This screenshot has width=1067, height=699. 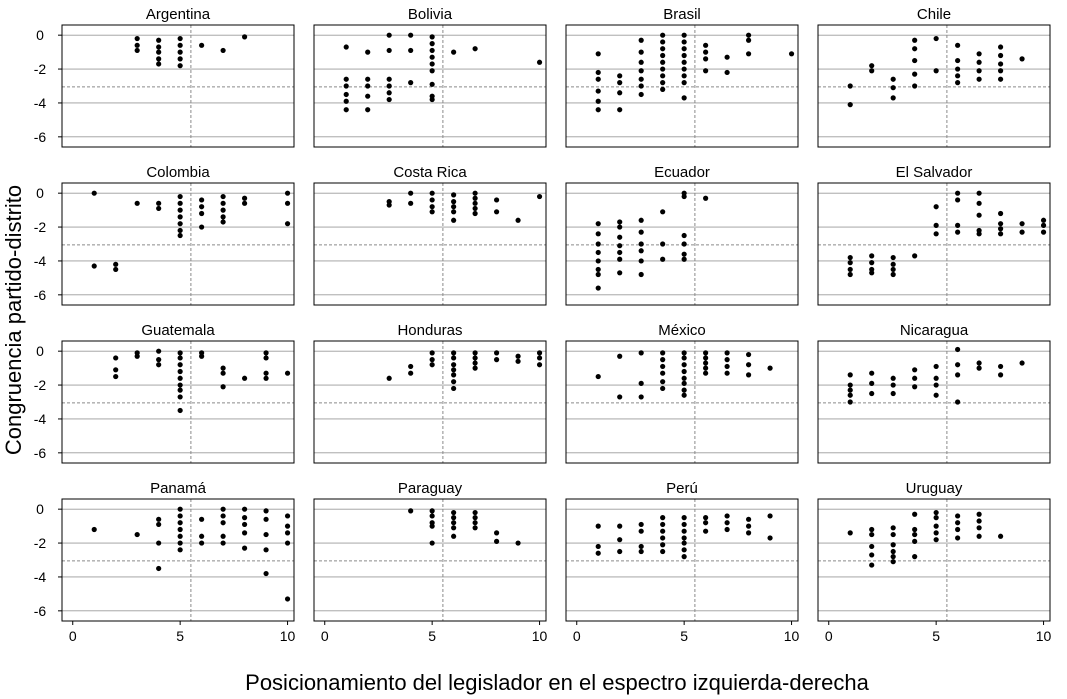 What do you see at coordinates (682, 235) in the screenshot?
I see `panel-ecuador: Ecuador` at bounding box center [682, 235].